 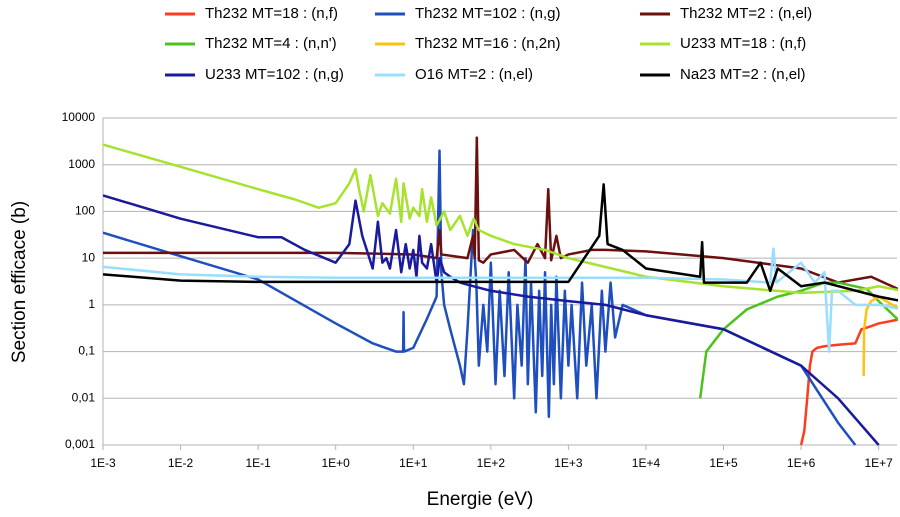 What do you see at coordinates (89, 257) in the screenshot?
I see `y-tick-label: 10` at bounding box center [89, 257].